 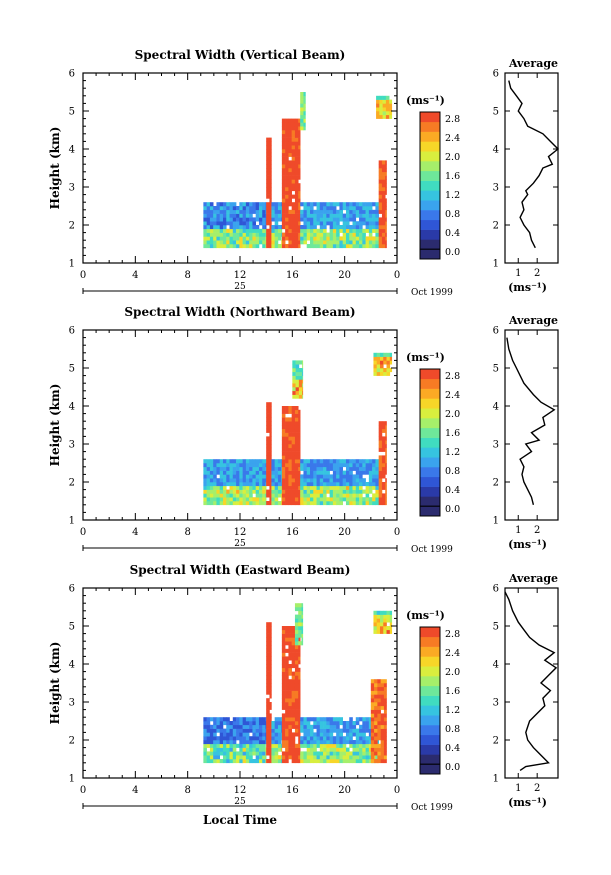 What do you see at coordinates (430, 146) in the screenshot?
I see `colorbar-segment` at bounding box center [430, 146].